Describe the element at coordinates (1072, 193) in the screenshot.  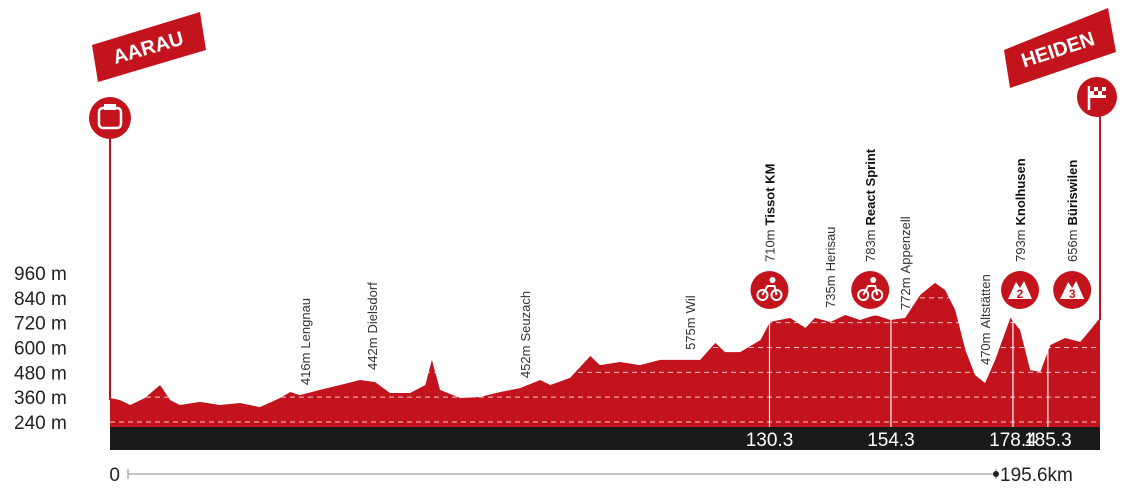
I see `waypoint-name: Büriswilen` at that location.